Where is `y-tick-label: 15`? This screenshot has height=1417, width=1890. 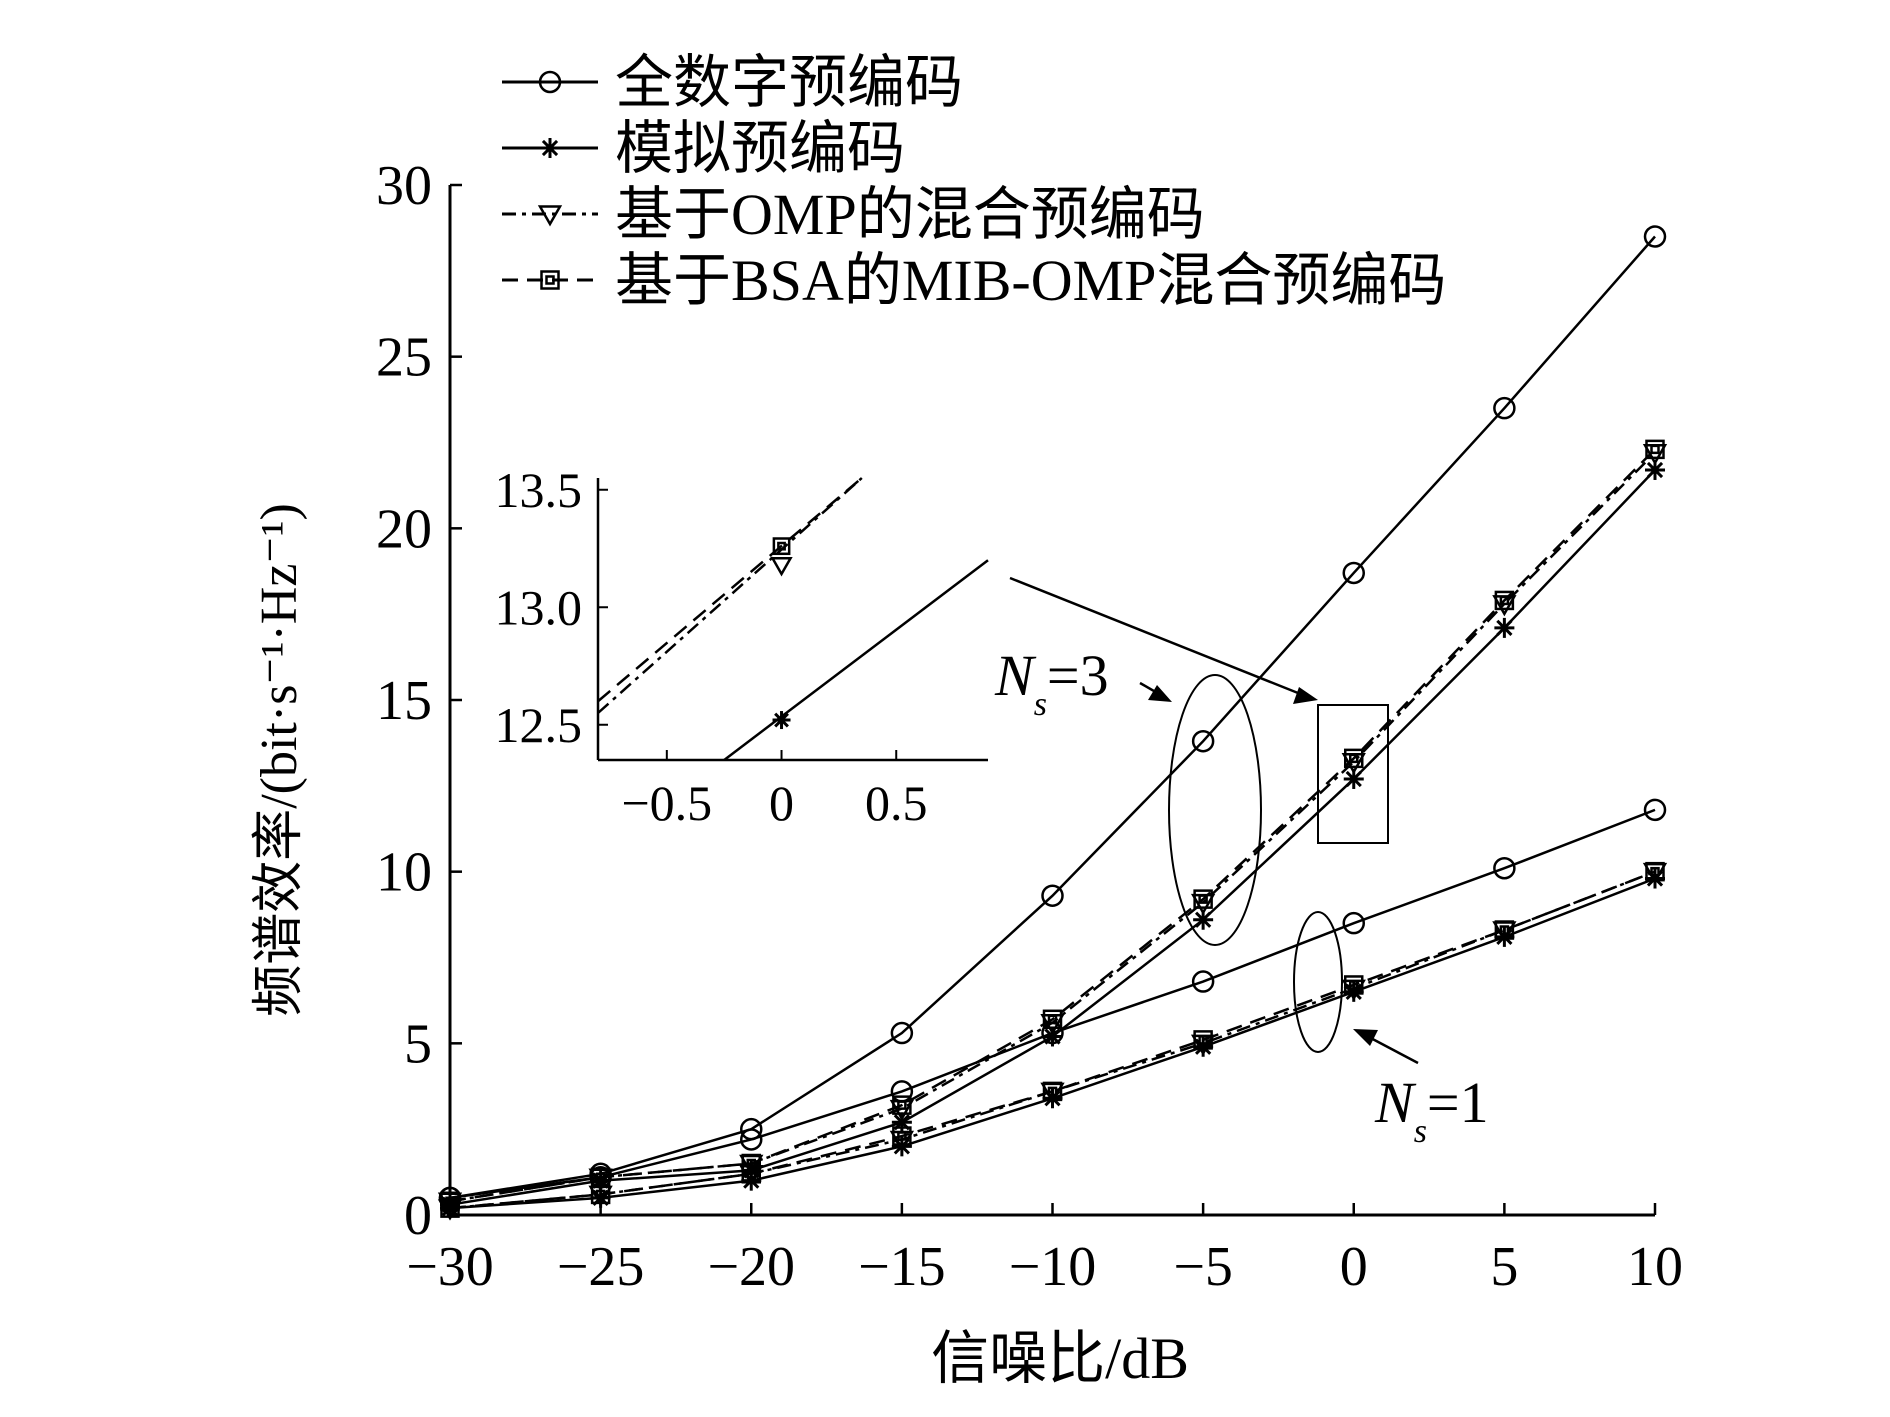
y-tick-label: 15 is located at coordinates (404, 701).